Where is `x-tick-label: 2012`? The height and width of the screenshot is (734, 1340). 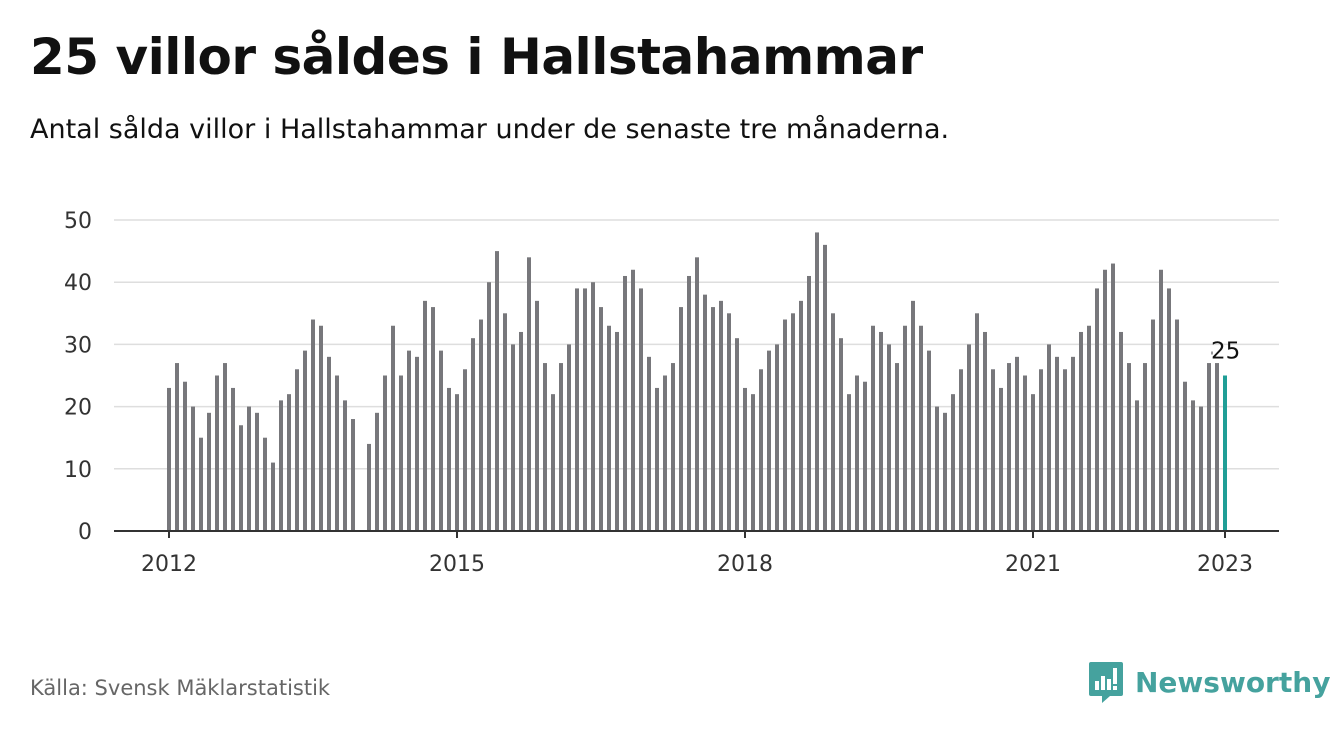 x-tick-label: 2012 is located at coordinates (169, 564).